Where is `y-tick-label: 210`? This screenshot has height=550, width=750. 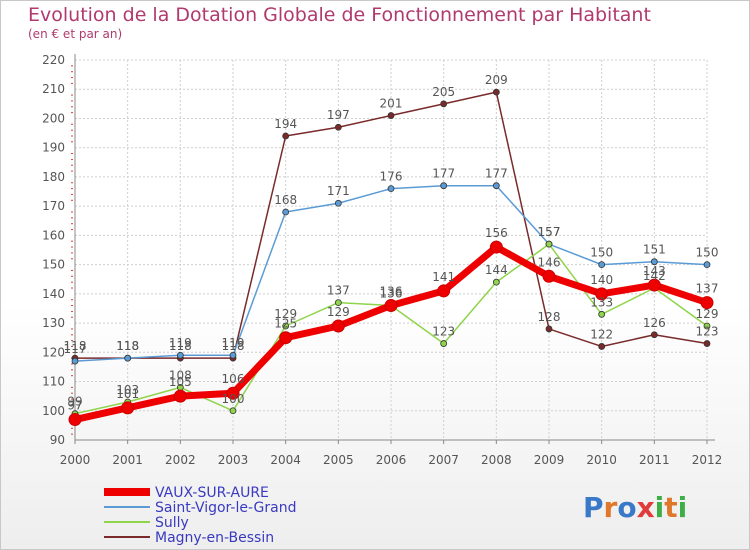 y-tick-label: 210 is located at coordinates (53, 89).